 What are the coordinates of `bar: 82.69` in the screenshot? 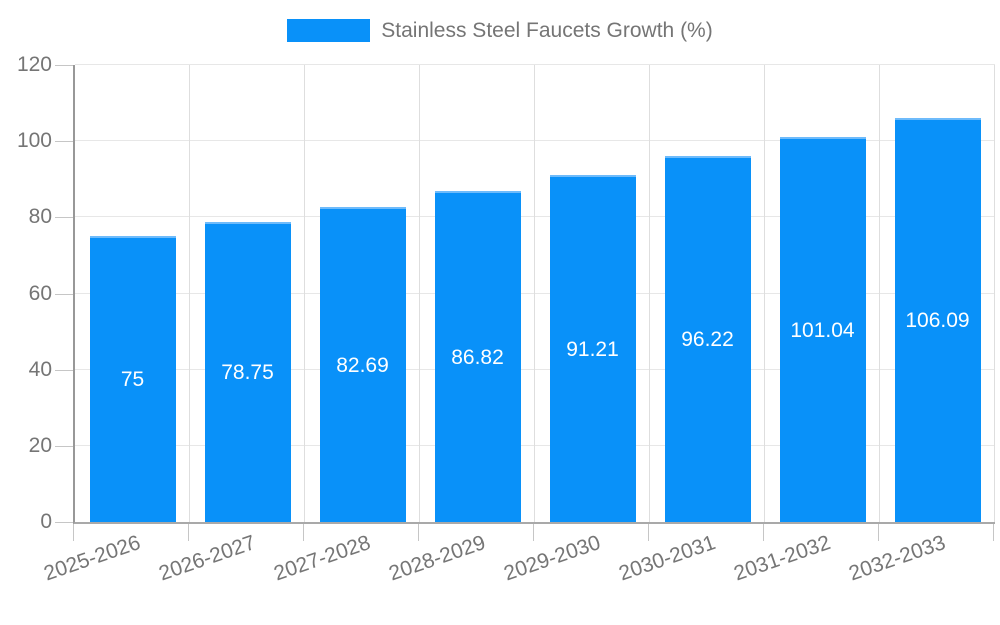 It's located at (362, 364).